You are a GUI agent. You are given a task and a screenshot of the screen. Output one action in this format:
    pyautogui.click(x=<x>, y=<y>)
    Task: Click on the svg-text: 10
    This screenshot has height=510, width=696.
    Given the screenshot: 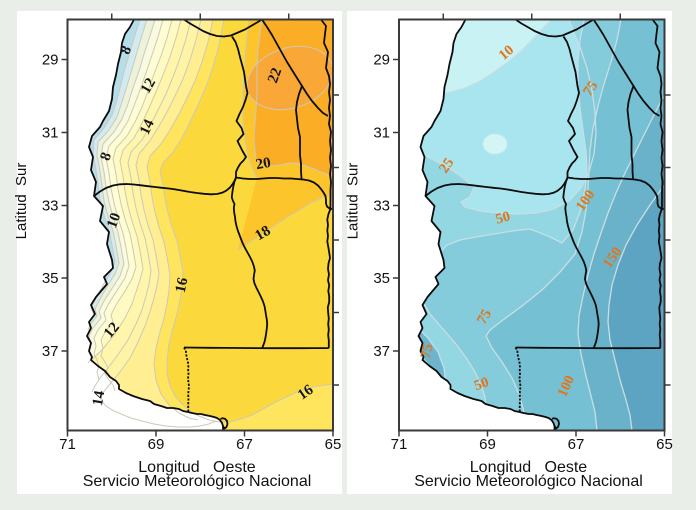 What is the action you would take?
    pyautogui.click(x=114, y=221)
    